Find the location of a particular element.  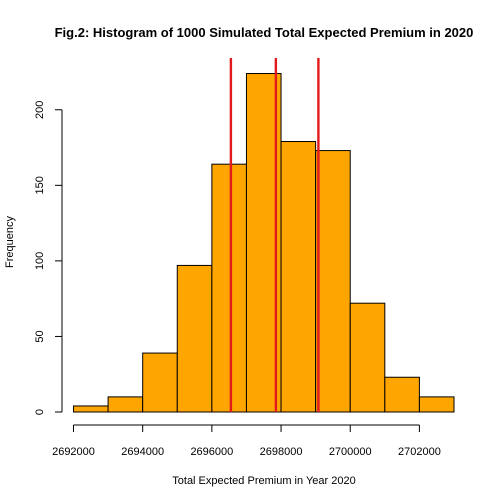

y-tick-label: 0 is located at coordinates (40, 412).